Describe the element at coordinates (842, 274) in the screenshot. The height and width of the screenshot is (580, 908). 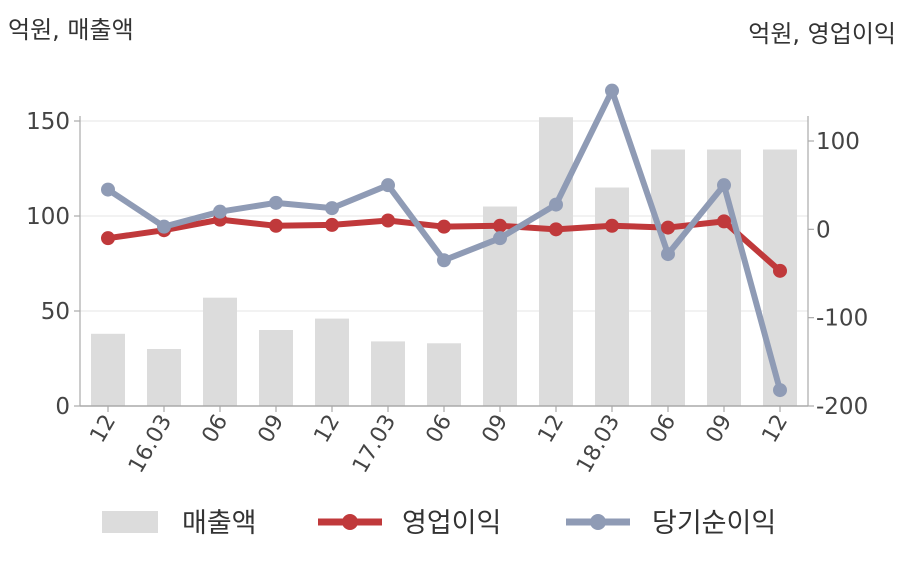
I see `right-tick-labels: -200 -100 0 100` at that location.